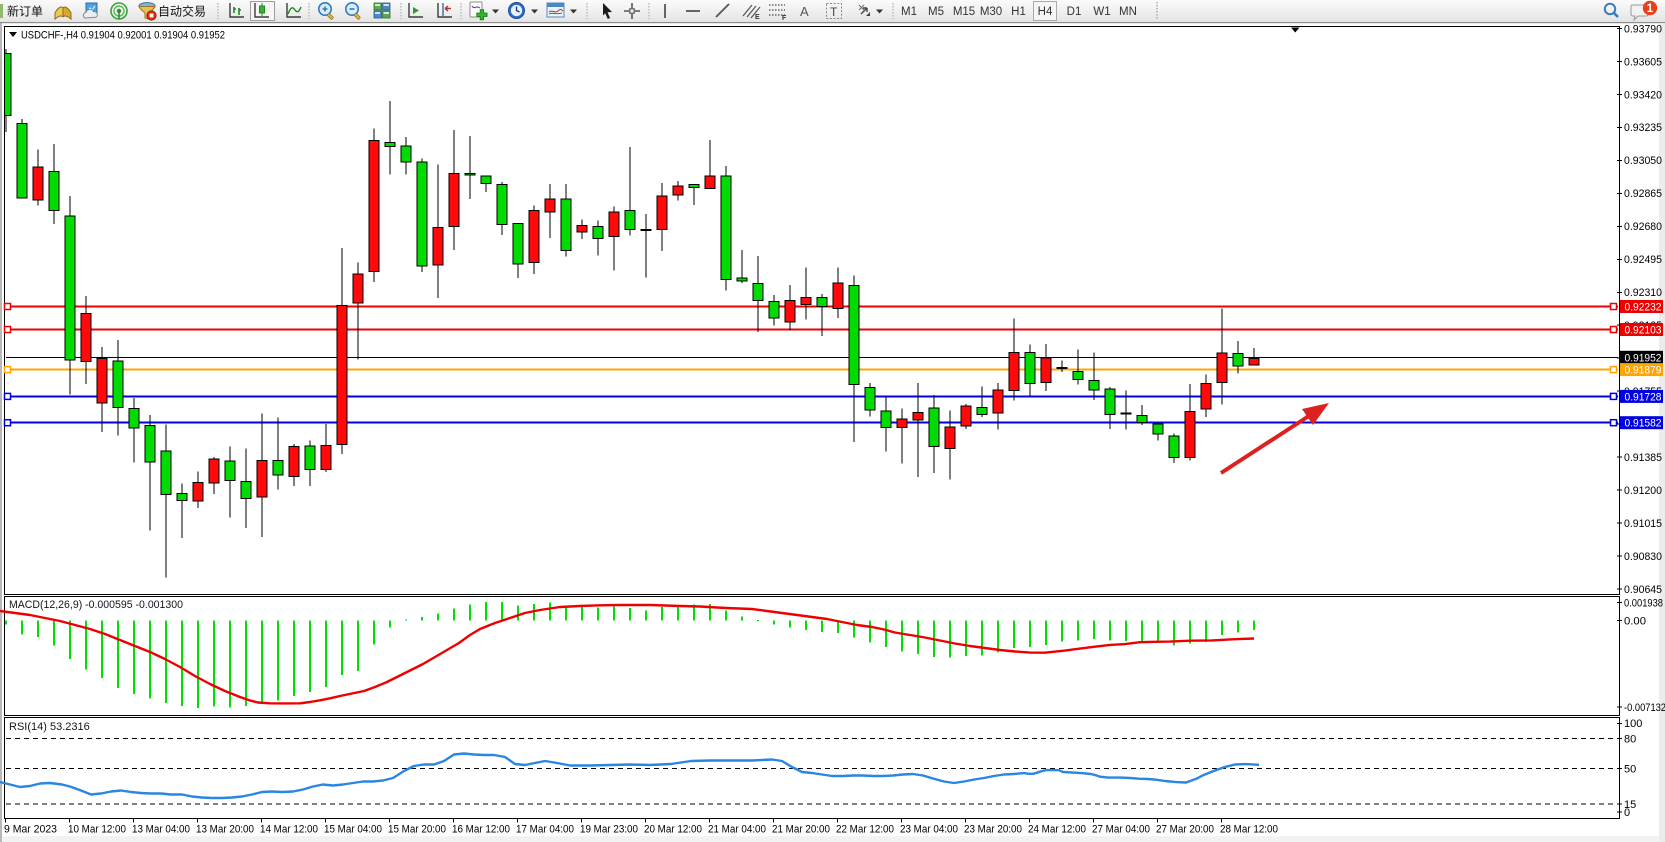  I want to click on svg-text: 0.93420, so click(1643, 95).